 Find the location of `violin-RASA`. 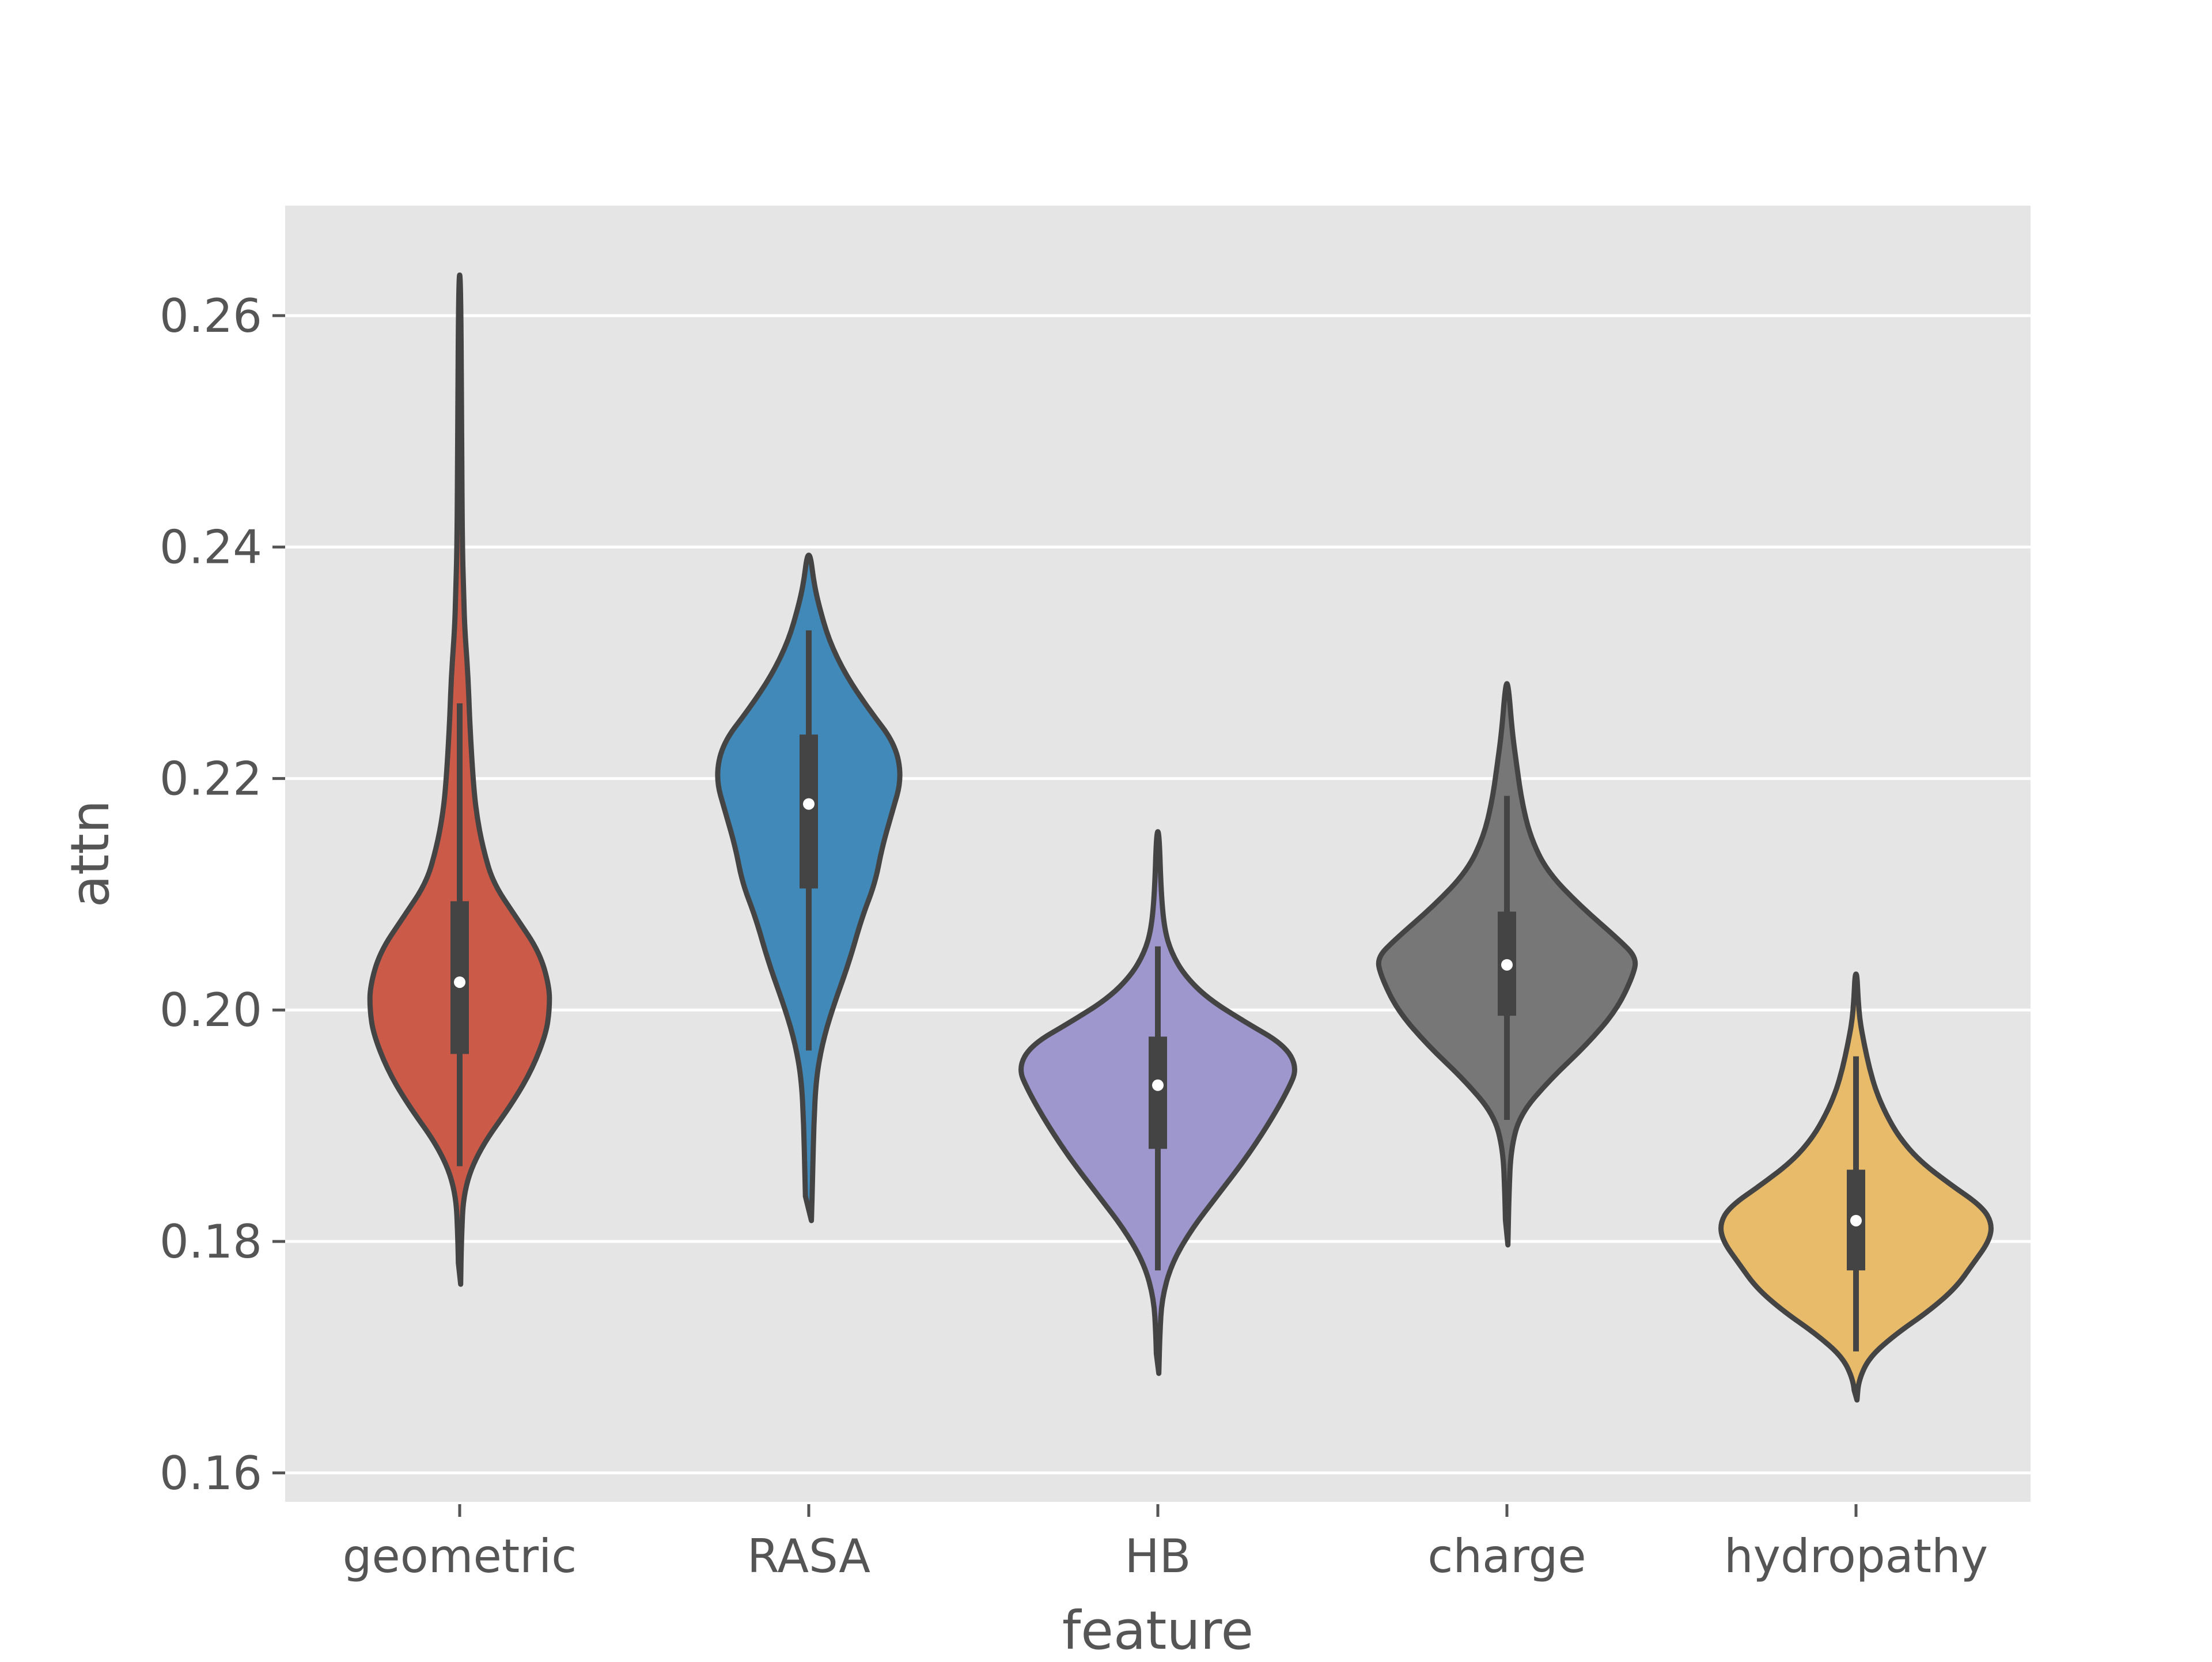

violin-RASA is located at coordinates (809, 888).